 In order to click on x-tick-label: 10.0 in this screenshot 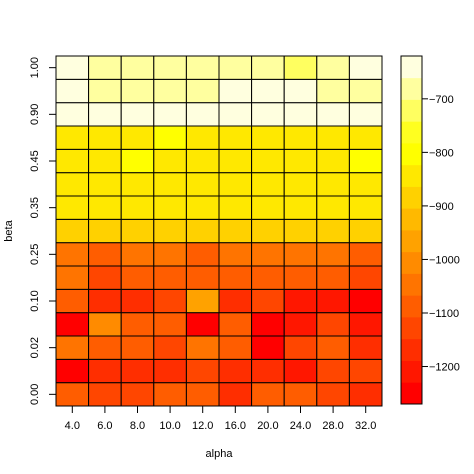, I will do `click(169, 426)`.